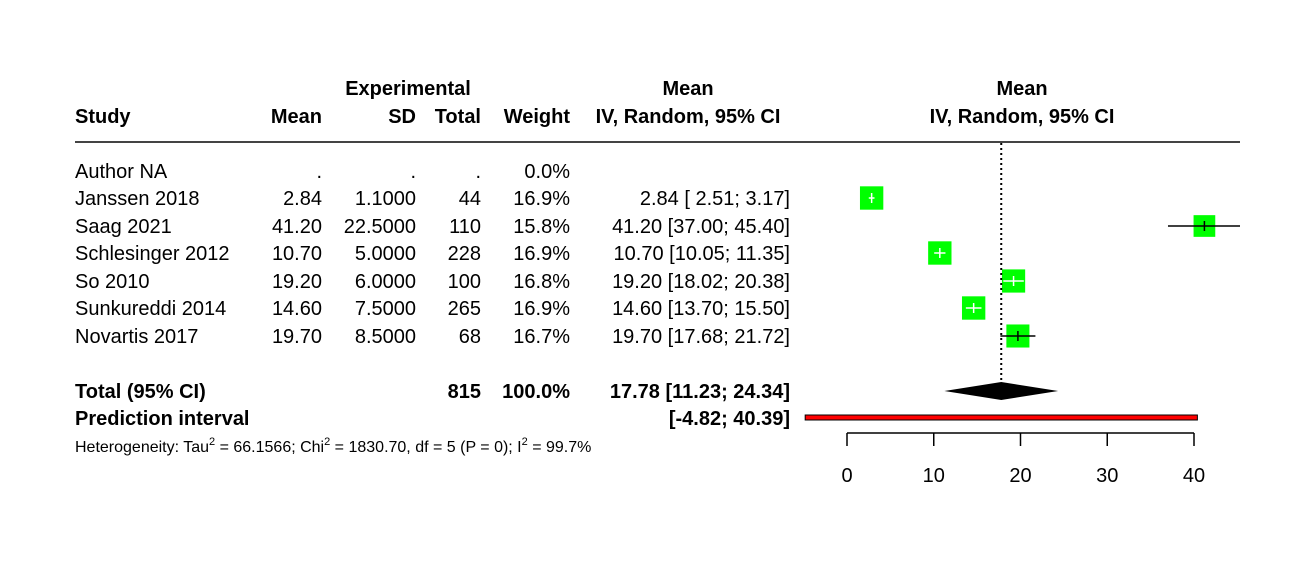  What do you see at coordinates (123, 227) in the screenshot?
I see `study-name: Saag 2021` at bounding box center [123, 227].